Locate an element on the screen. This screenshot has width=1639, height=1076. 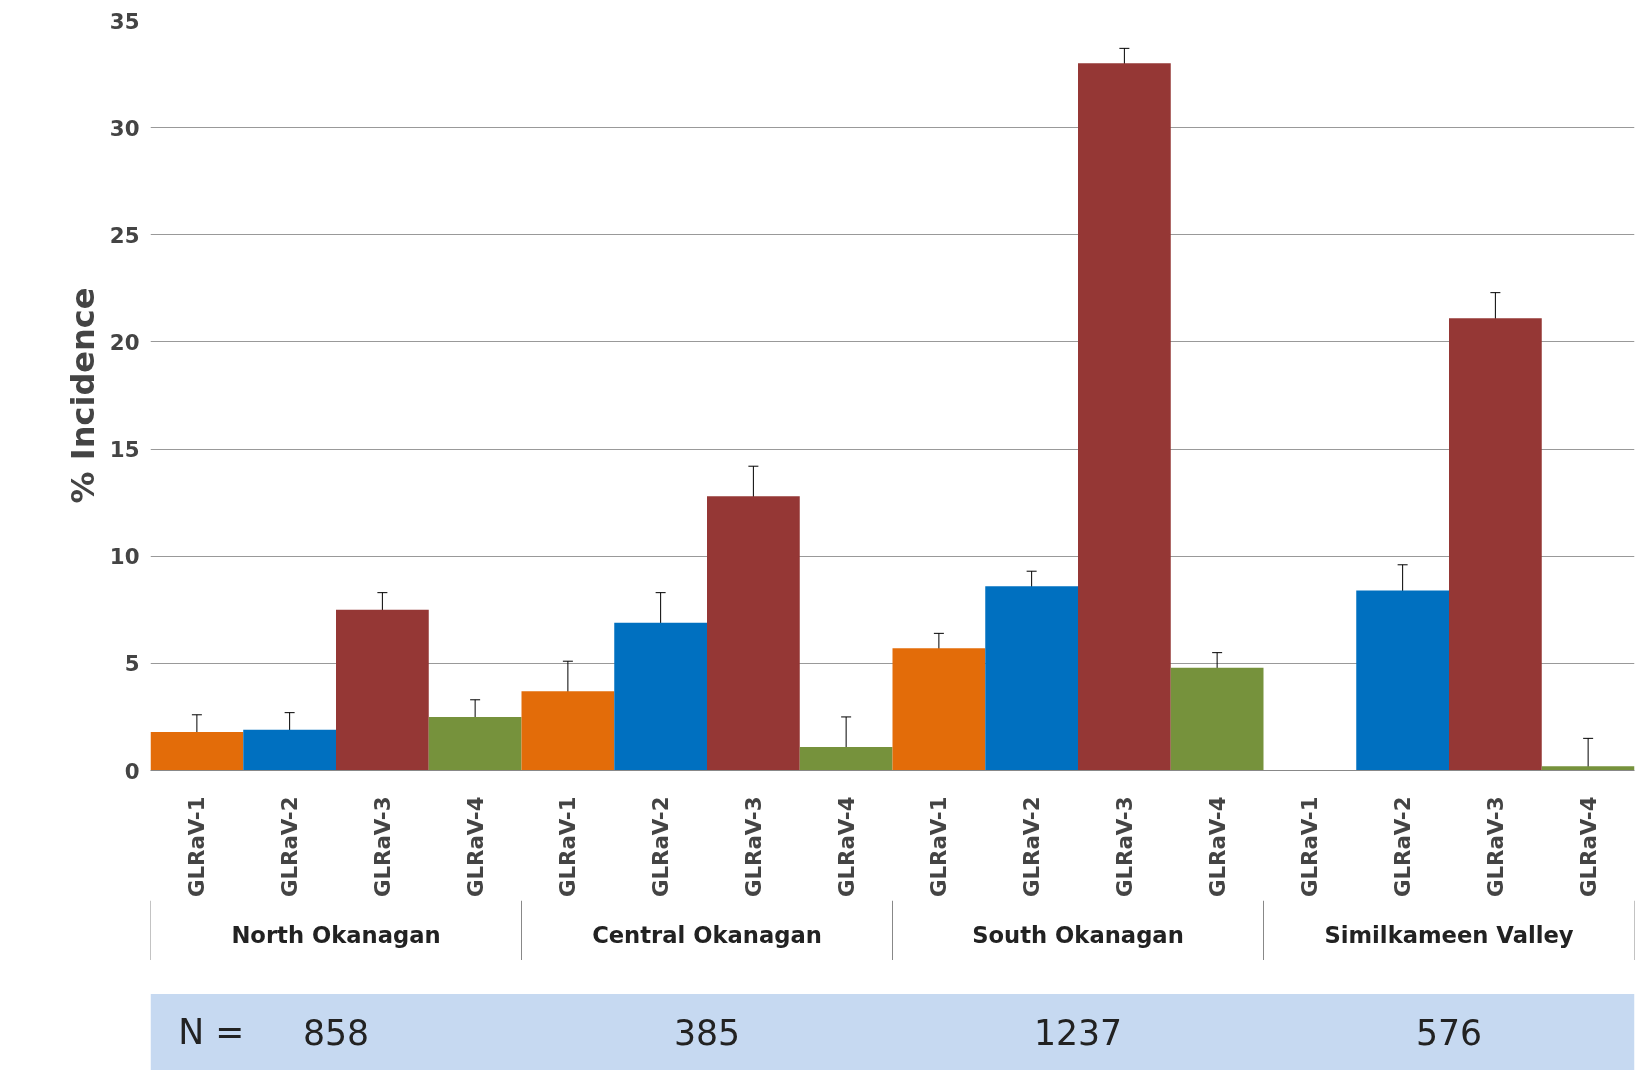
text: North Okanagan is located at coordinates (336, 934).